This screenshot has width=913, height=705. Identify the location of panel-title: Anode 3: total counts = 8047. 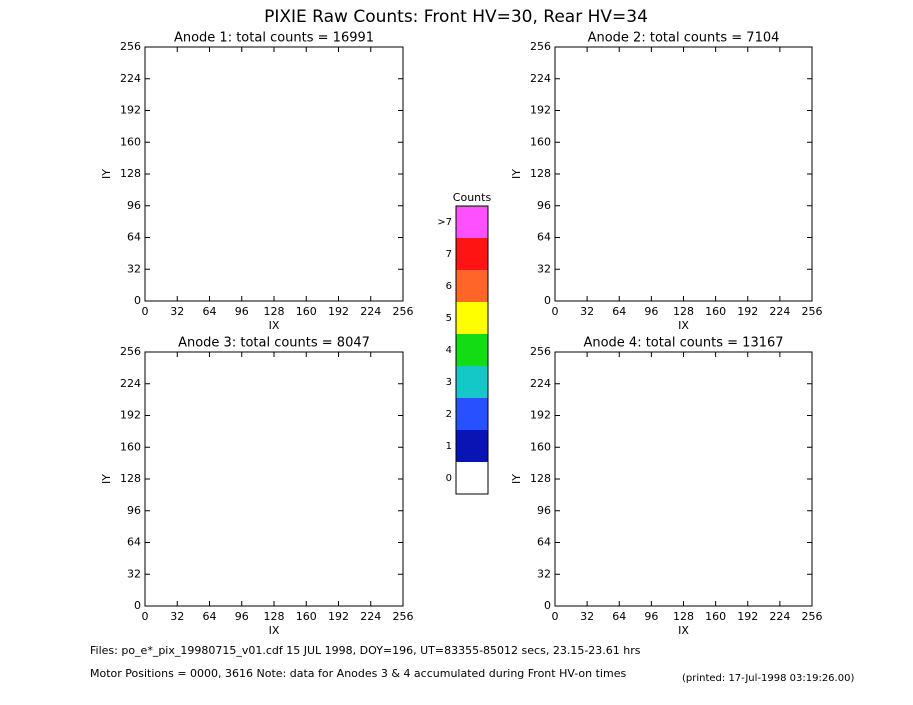
(274, 343).